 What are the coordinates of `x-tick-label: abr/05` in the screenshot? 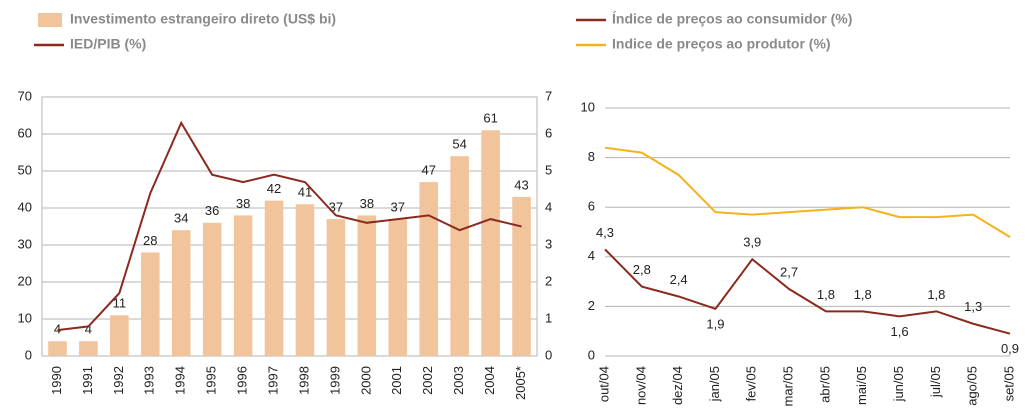 It's located at (824, 384).